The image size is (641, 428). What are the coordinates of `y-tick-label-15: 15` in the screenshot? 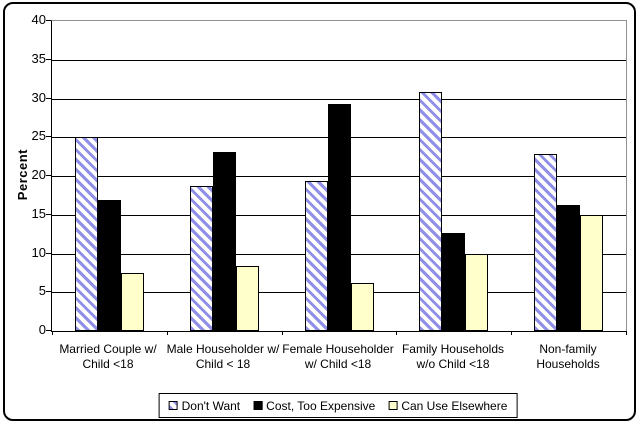 It's located at (38, 213).